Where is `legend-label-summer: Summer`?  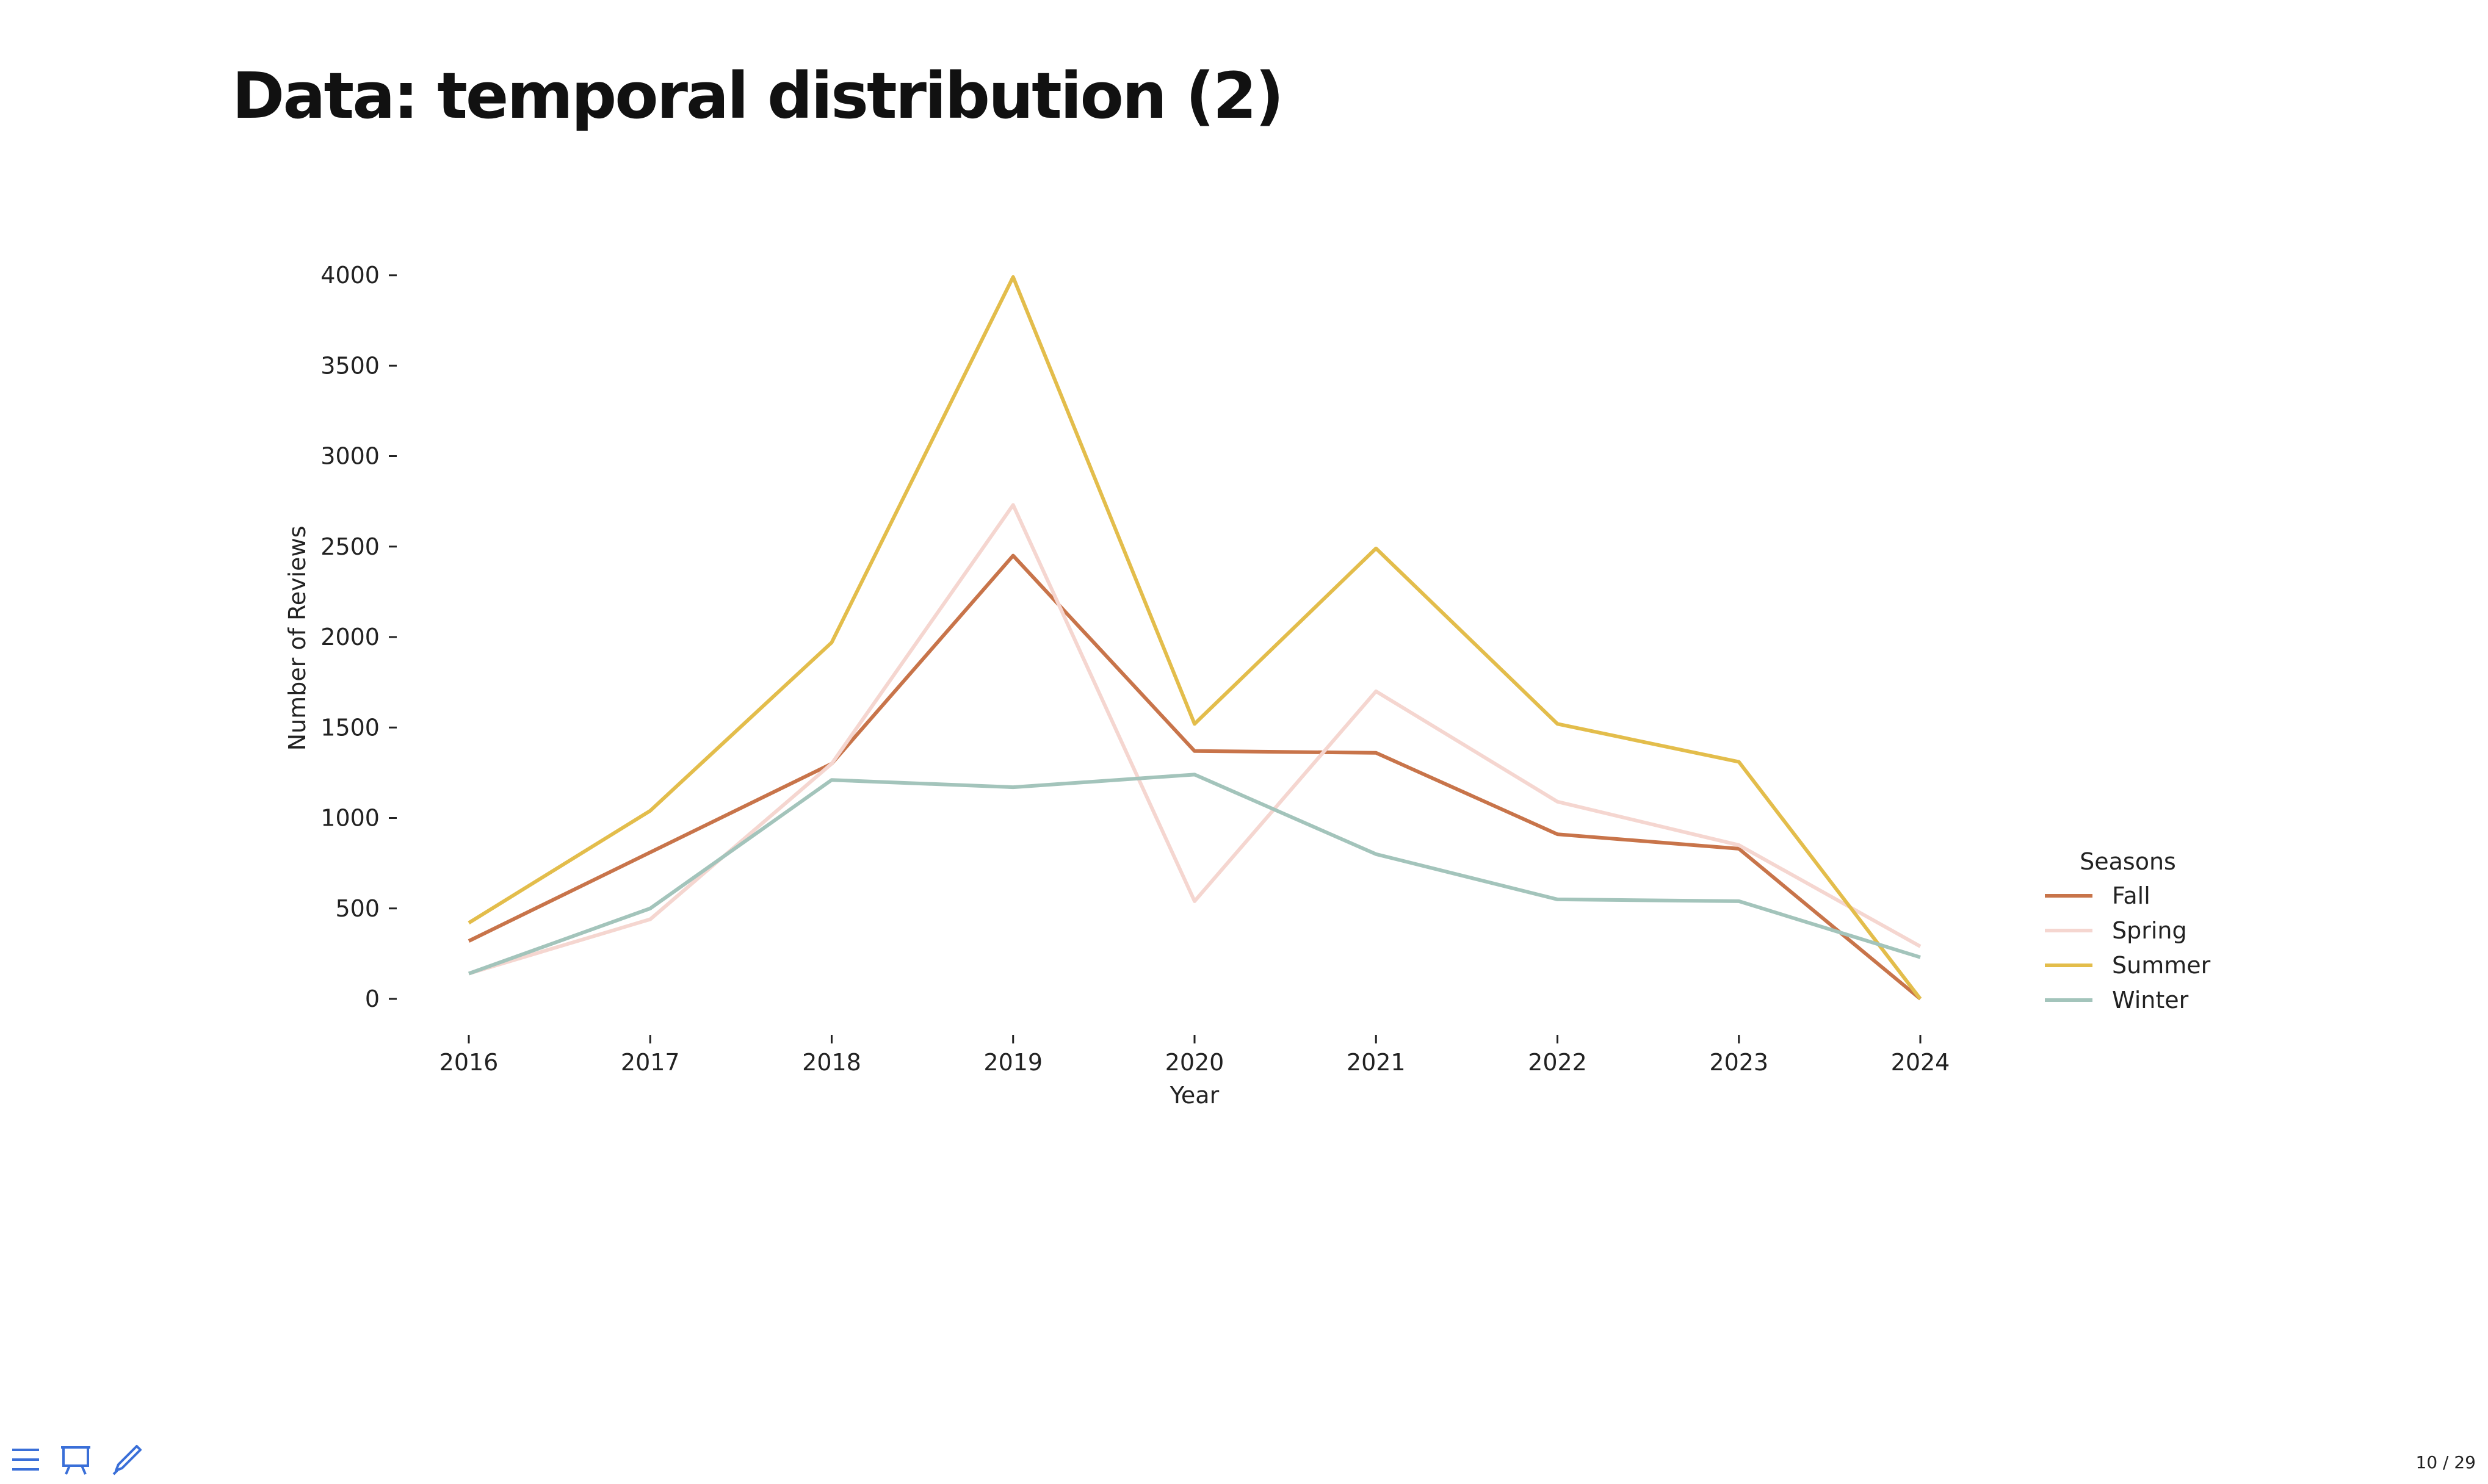
legend-label-summer: Summer is located at coordinates (2161, 965).